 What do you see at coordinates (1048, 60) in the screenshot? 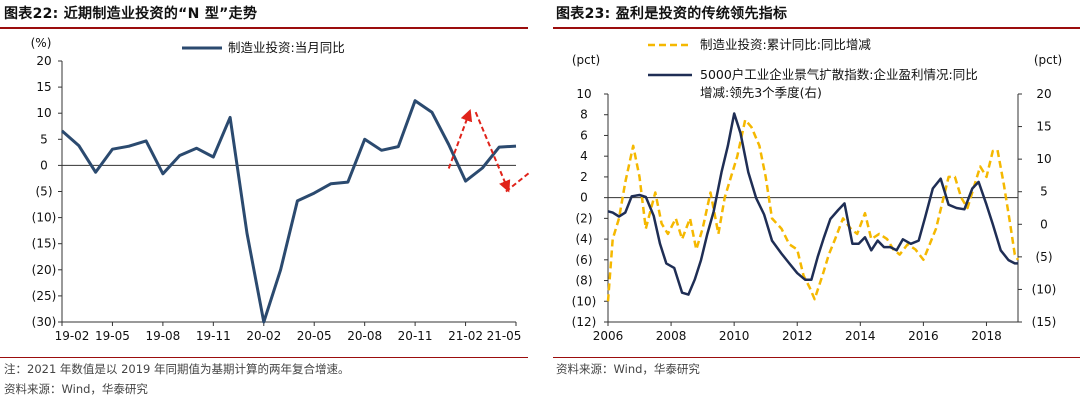
I see `right-right-unit: (pct)` at bounding box center [1048, 60].